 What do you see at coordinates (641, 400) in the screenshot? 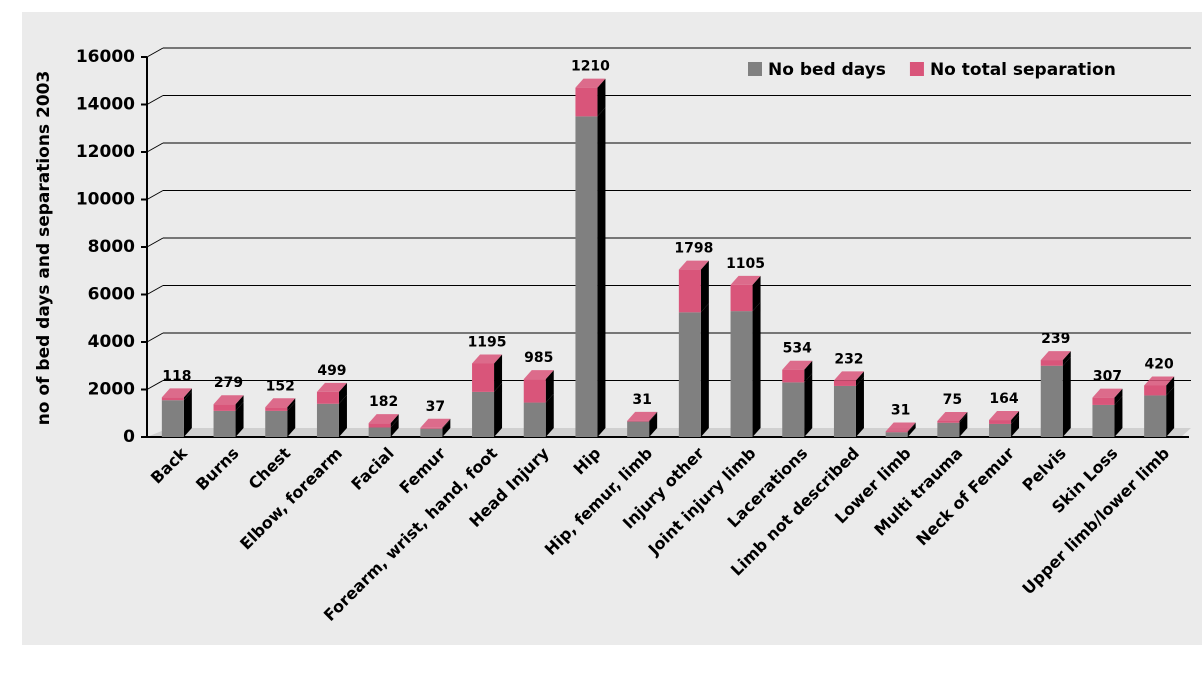
I see `value-label: 31` at bounding box center [641, 400].